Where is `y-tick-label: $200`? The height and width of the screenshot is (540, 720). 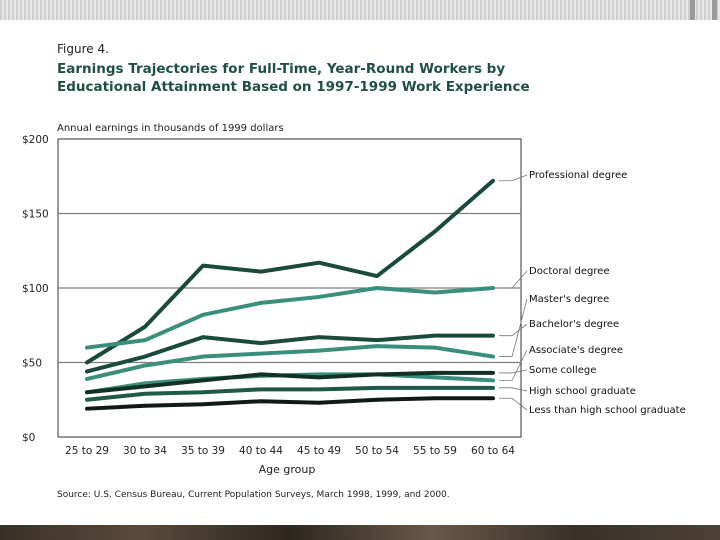 y-tick-label: $200 is located at coordinates (35, 140).